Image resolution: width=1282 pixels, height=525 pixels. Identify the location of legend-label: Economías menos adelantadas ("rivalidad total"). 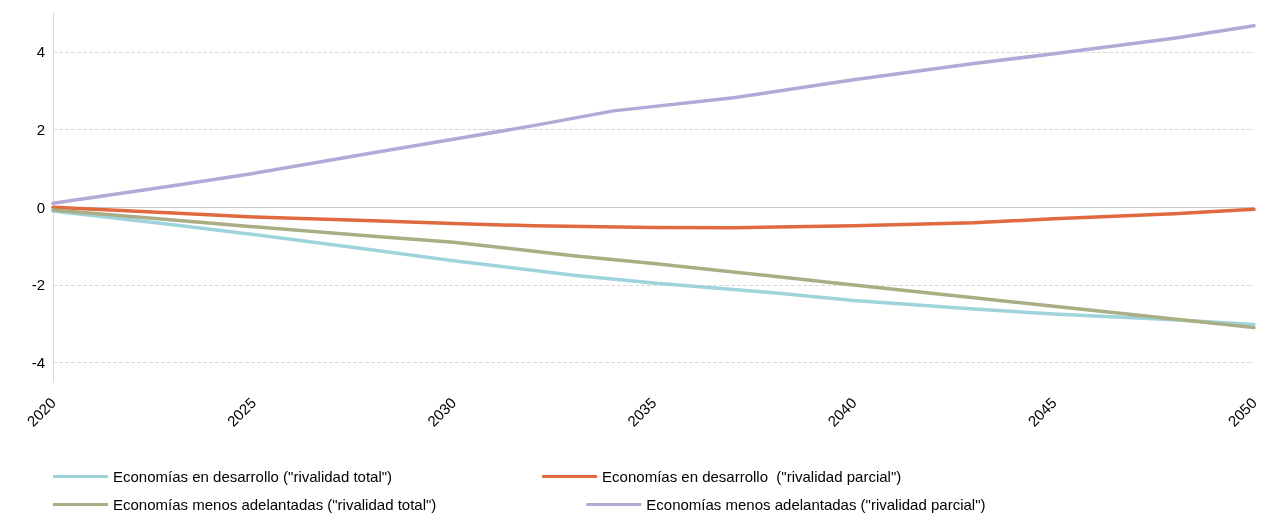
(275, 504).